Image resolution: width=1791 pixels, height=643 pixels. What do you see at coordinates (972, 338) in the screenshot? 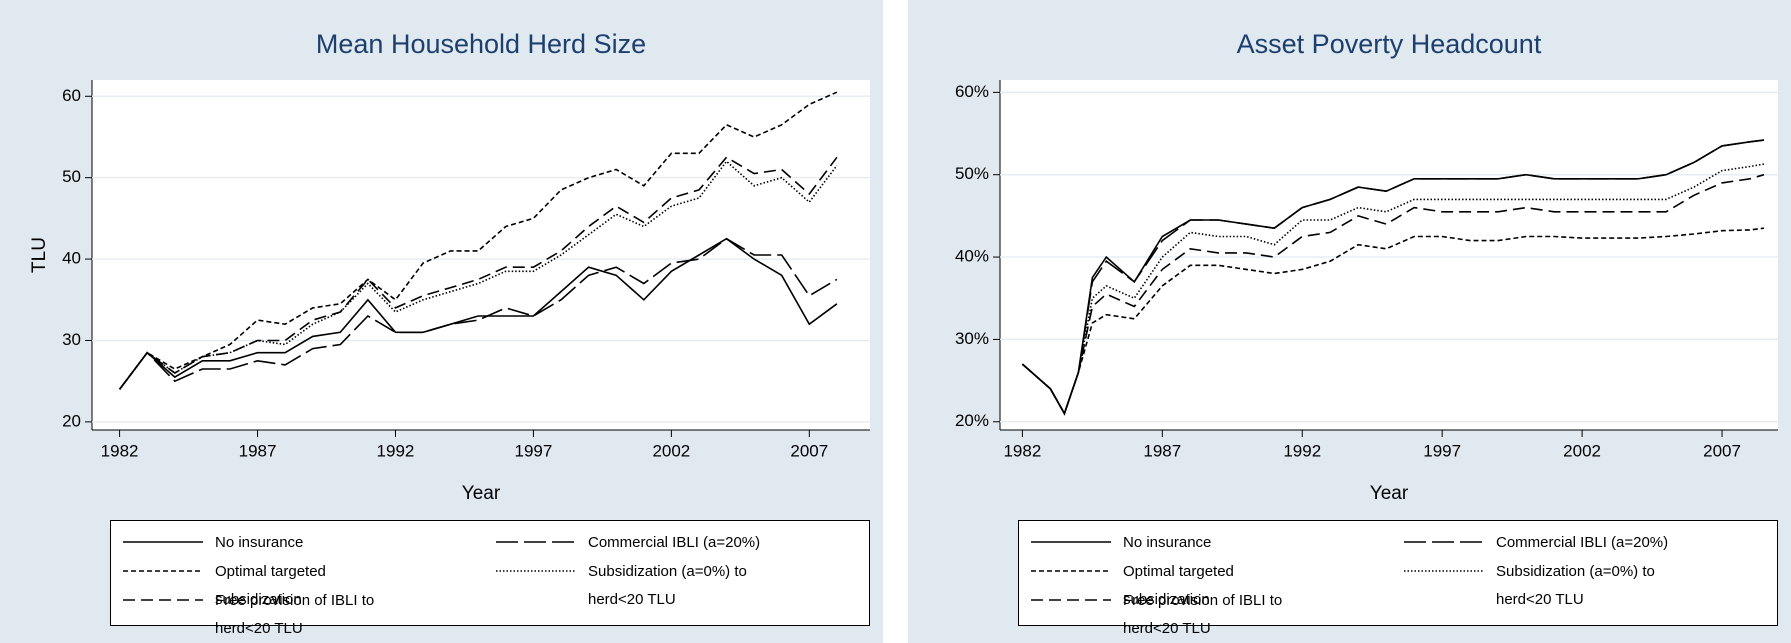
I see `y-tick-label: 30%` at bounding box center [972, 338].